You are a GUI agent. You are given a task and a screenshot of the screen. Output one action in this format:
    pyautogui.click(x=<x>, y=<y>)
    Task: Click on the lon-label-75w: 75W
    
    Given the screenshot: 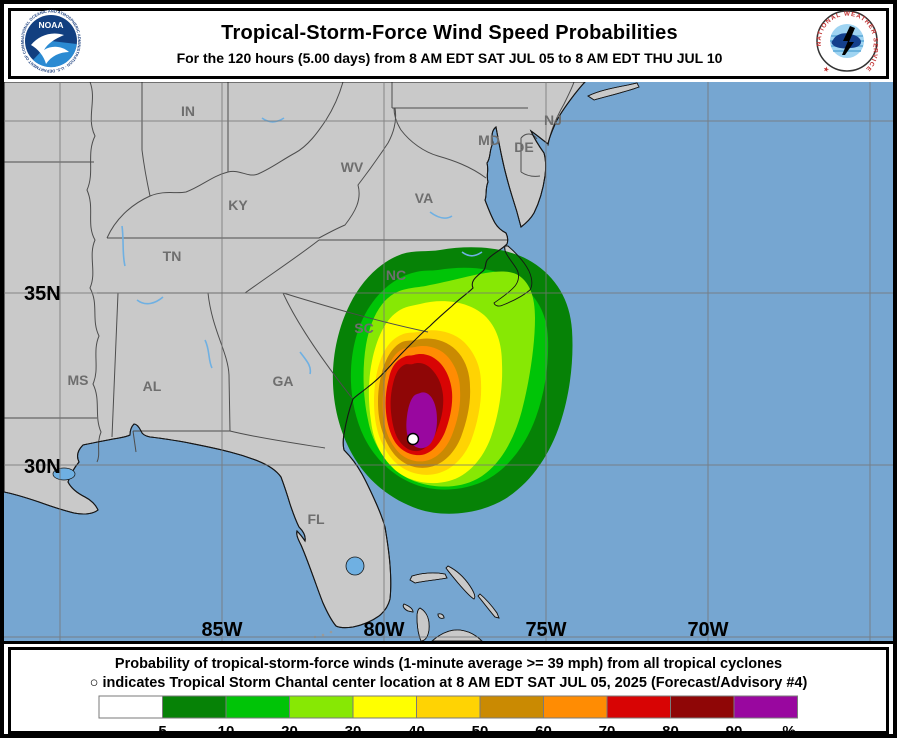 What is the action you would take?
    pyautogui.click(x=545, y=630)
    